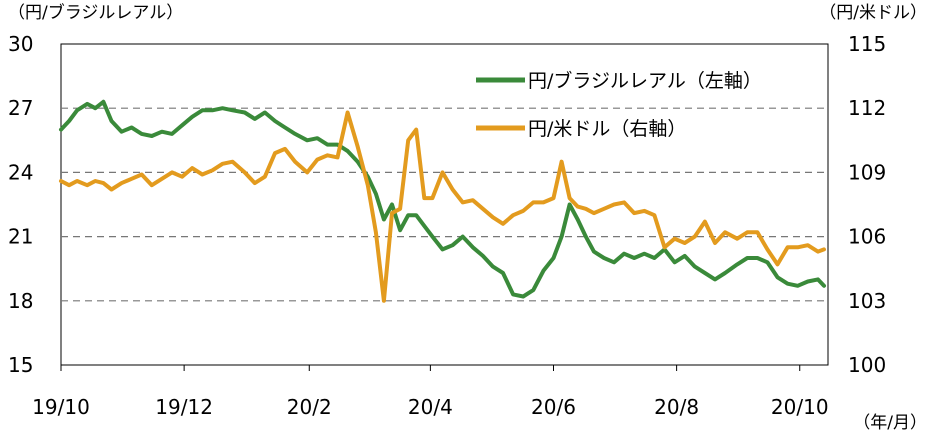 This screenshot has width=934, height=436. Describe the element at coordinates (20, 172) in the screenshot. I see `left-tick-label: 24` at that location.